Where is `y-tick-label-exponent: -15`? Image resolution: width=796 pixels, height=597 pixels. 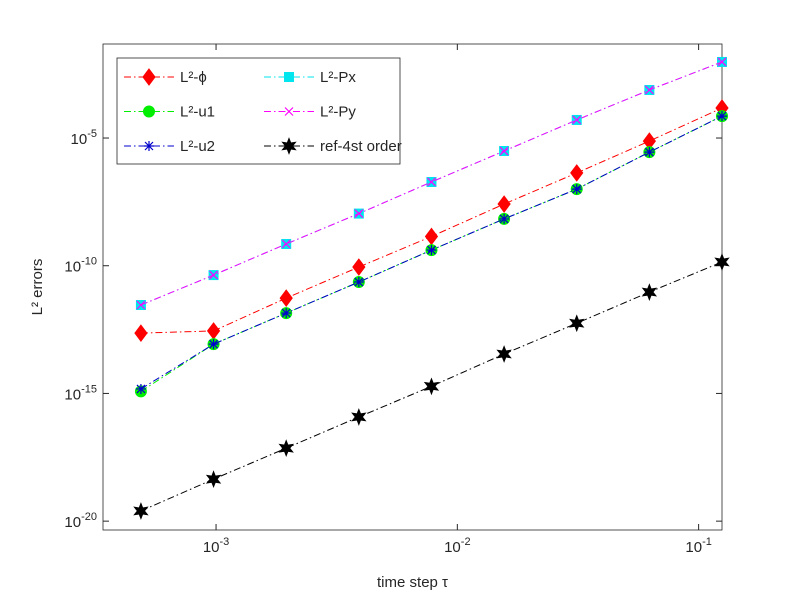 y-tick-label-exponent: -15 is located at coordinates (89, 389).